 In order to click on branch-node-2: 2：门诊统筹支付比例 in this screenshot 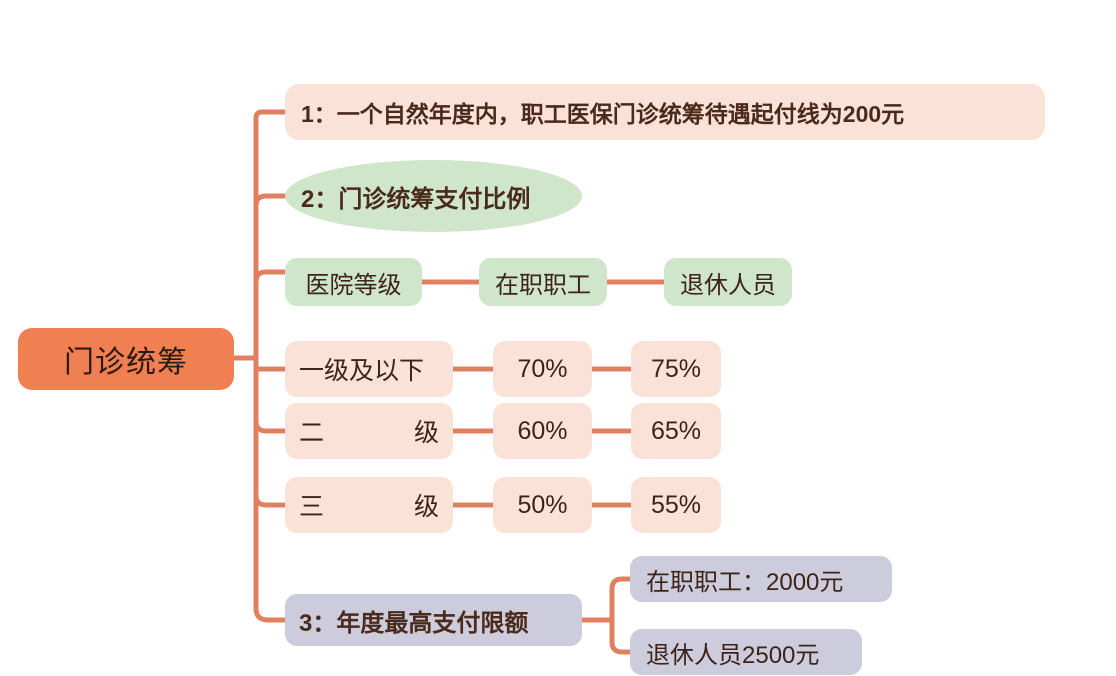, I will do `click(433, 196)`.